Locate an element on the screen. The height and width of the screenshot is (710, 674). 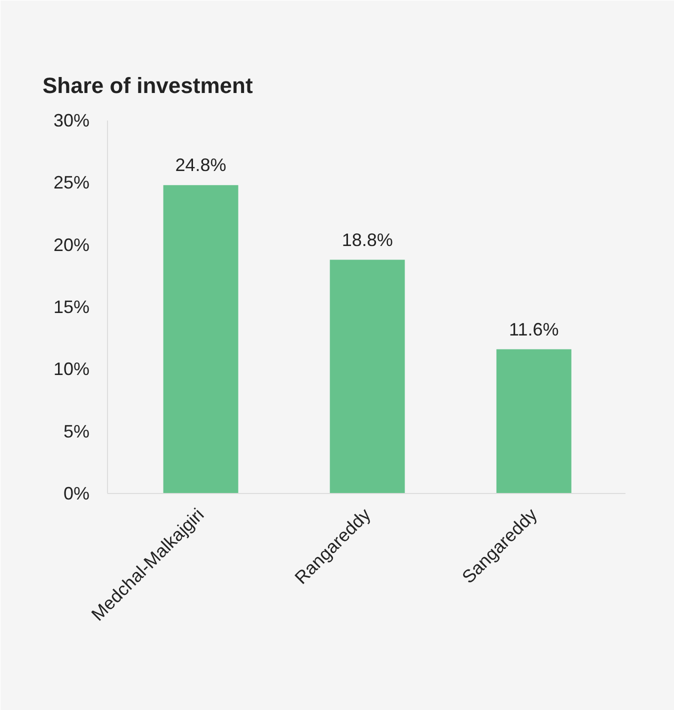
y-tick-label: 20% is located at coordinates (71, 244).